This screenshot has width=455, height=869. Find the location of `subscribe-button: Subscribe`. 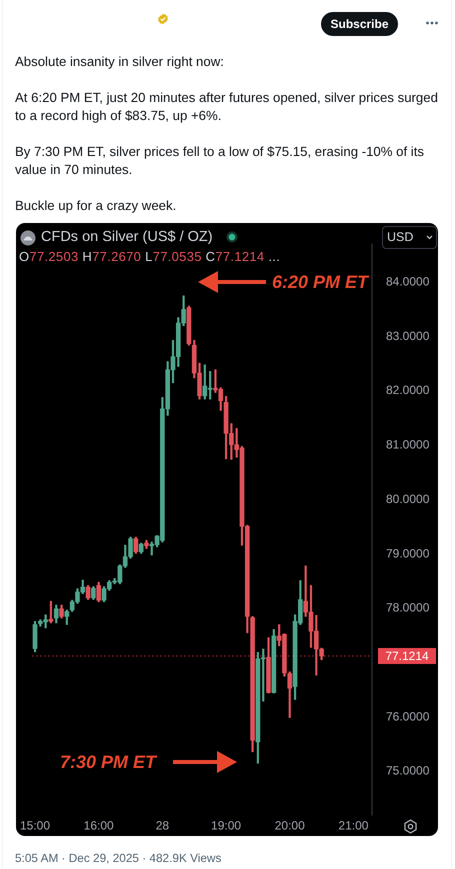

subscribe-button: Subscribe is located at coordinates (359, 24).